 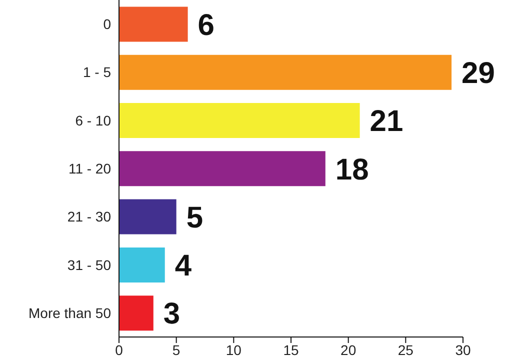 I want to click on y-tick-label: 31 - 50, so click(x=89, y=264).